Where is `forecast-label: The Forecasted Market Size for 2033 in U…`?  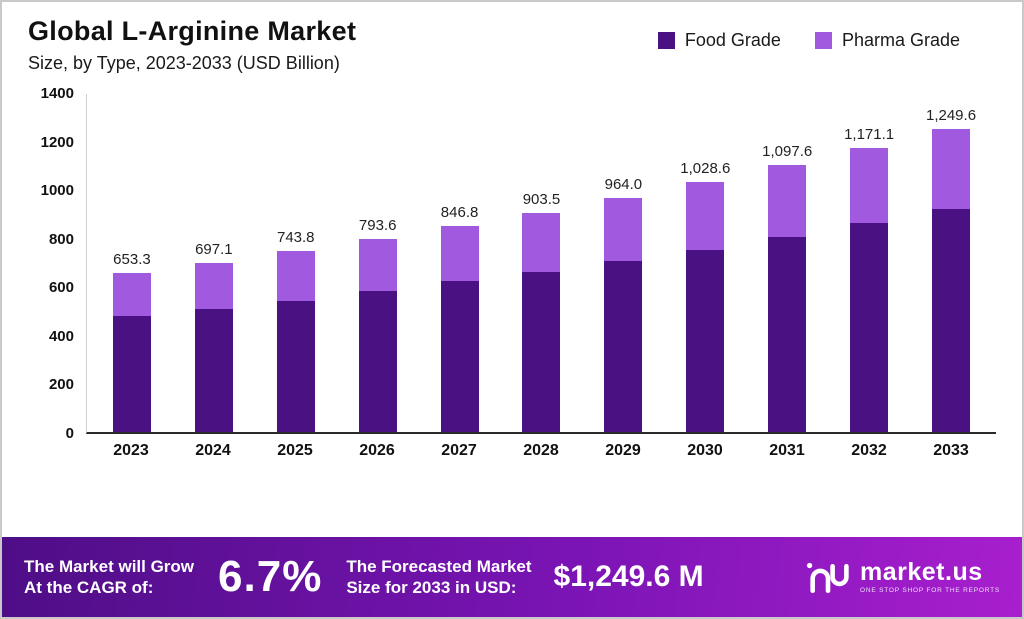
forecast-label: The Forecasted Market Size for 2033 in U… is located at coordinates (438, 577).